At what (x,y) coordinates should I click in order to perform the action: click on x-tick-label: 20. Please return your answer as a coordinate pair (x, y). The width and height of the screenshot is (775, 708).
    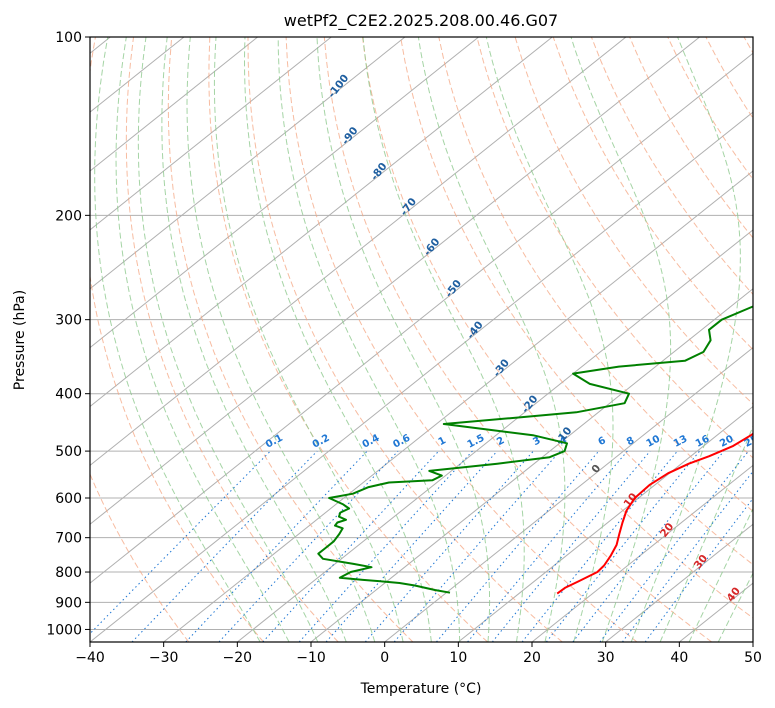
    Looking at the image, I should click on (532, 658).